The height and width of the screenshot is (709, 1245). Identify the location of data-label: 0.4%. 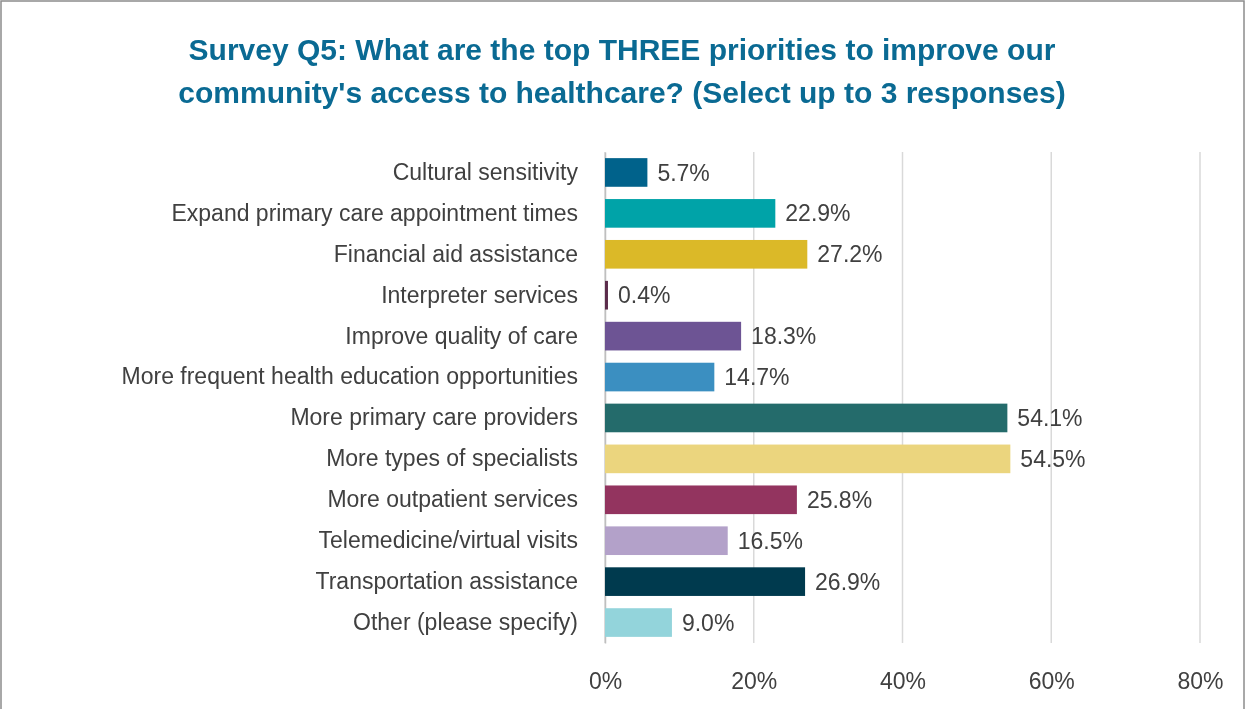
(644, 295).